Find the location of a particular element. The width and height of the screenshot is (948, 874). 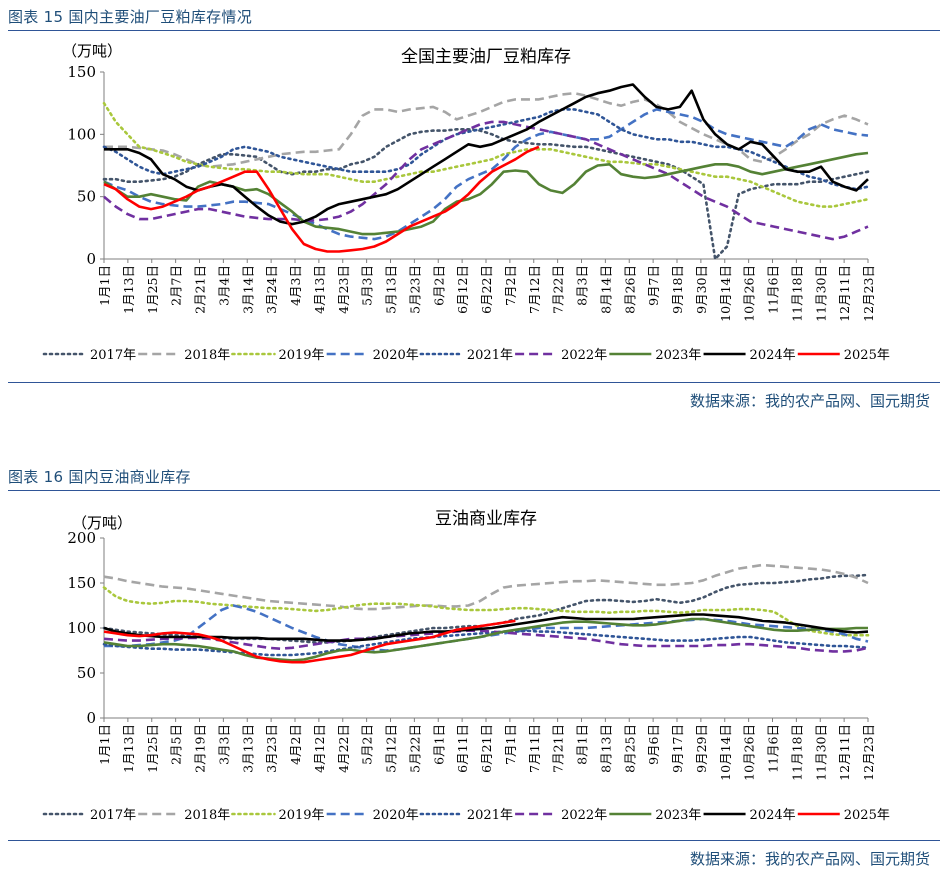

x-tick-label: 4月22日 is located at coordinates (343, 748).